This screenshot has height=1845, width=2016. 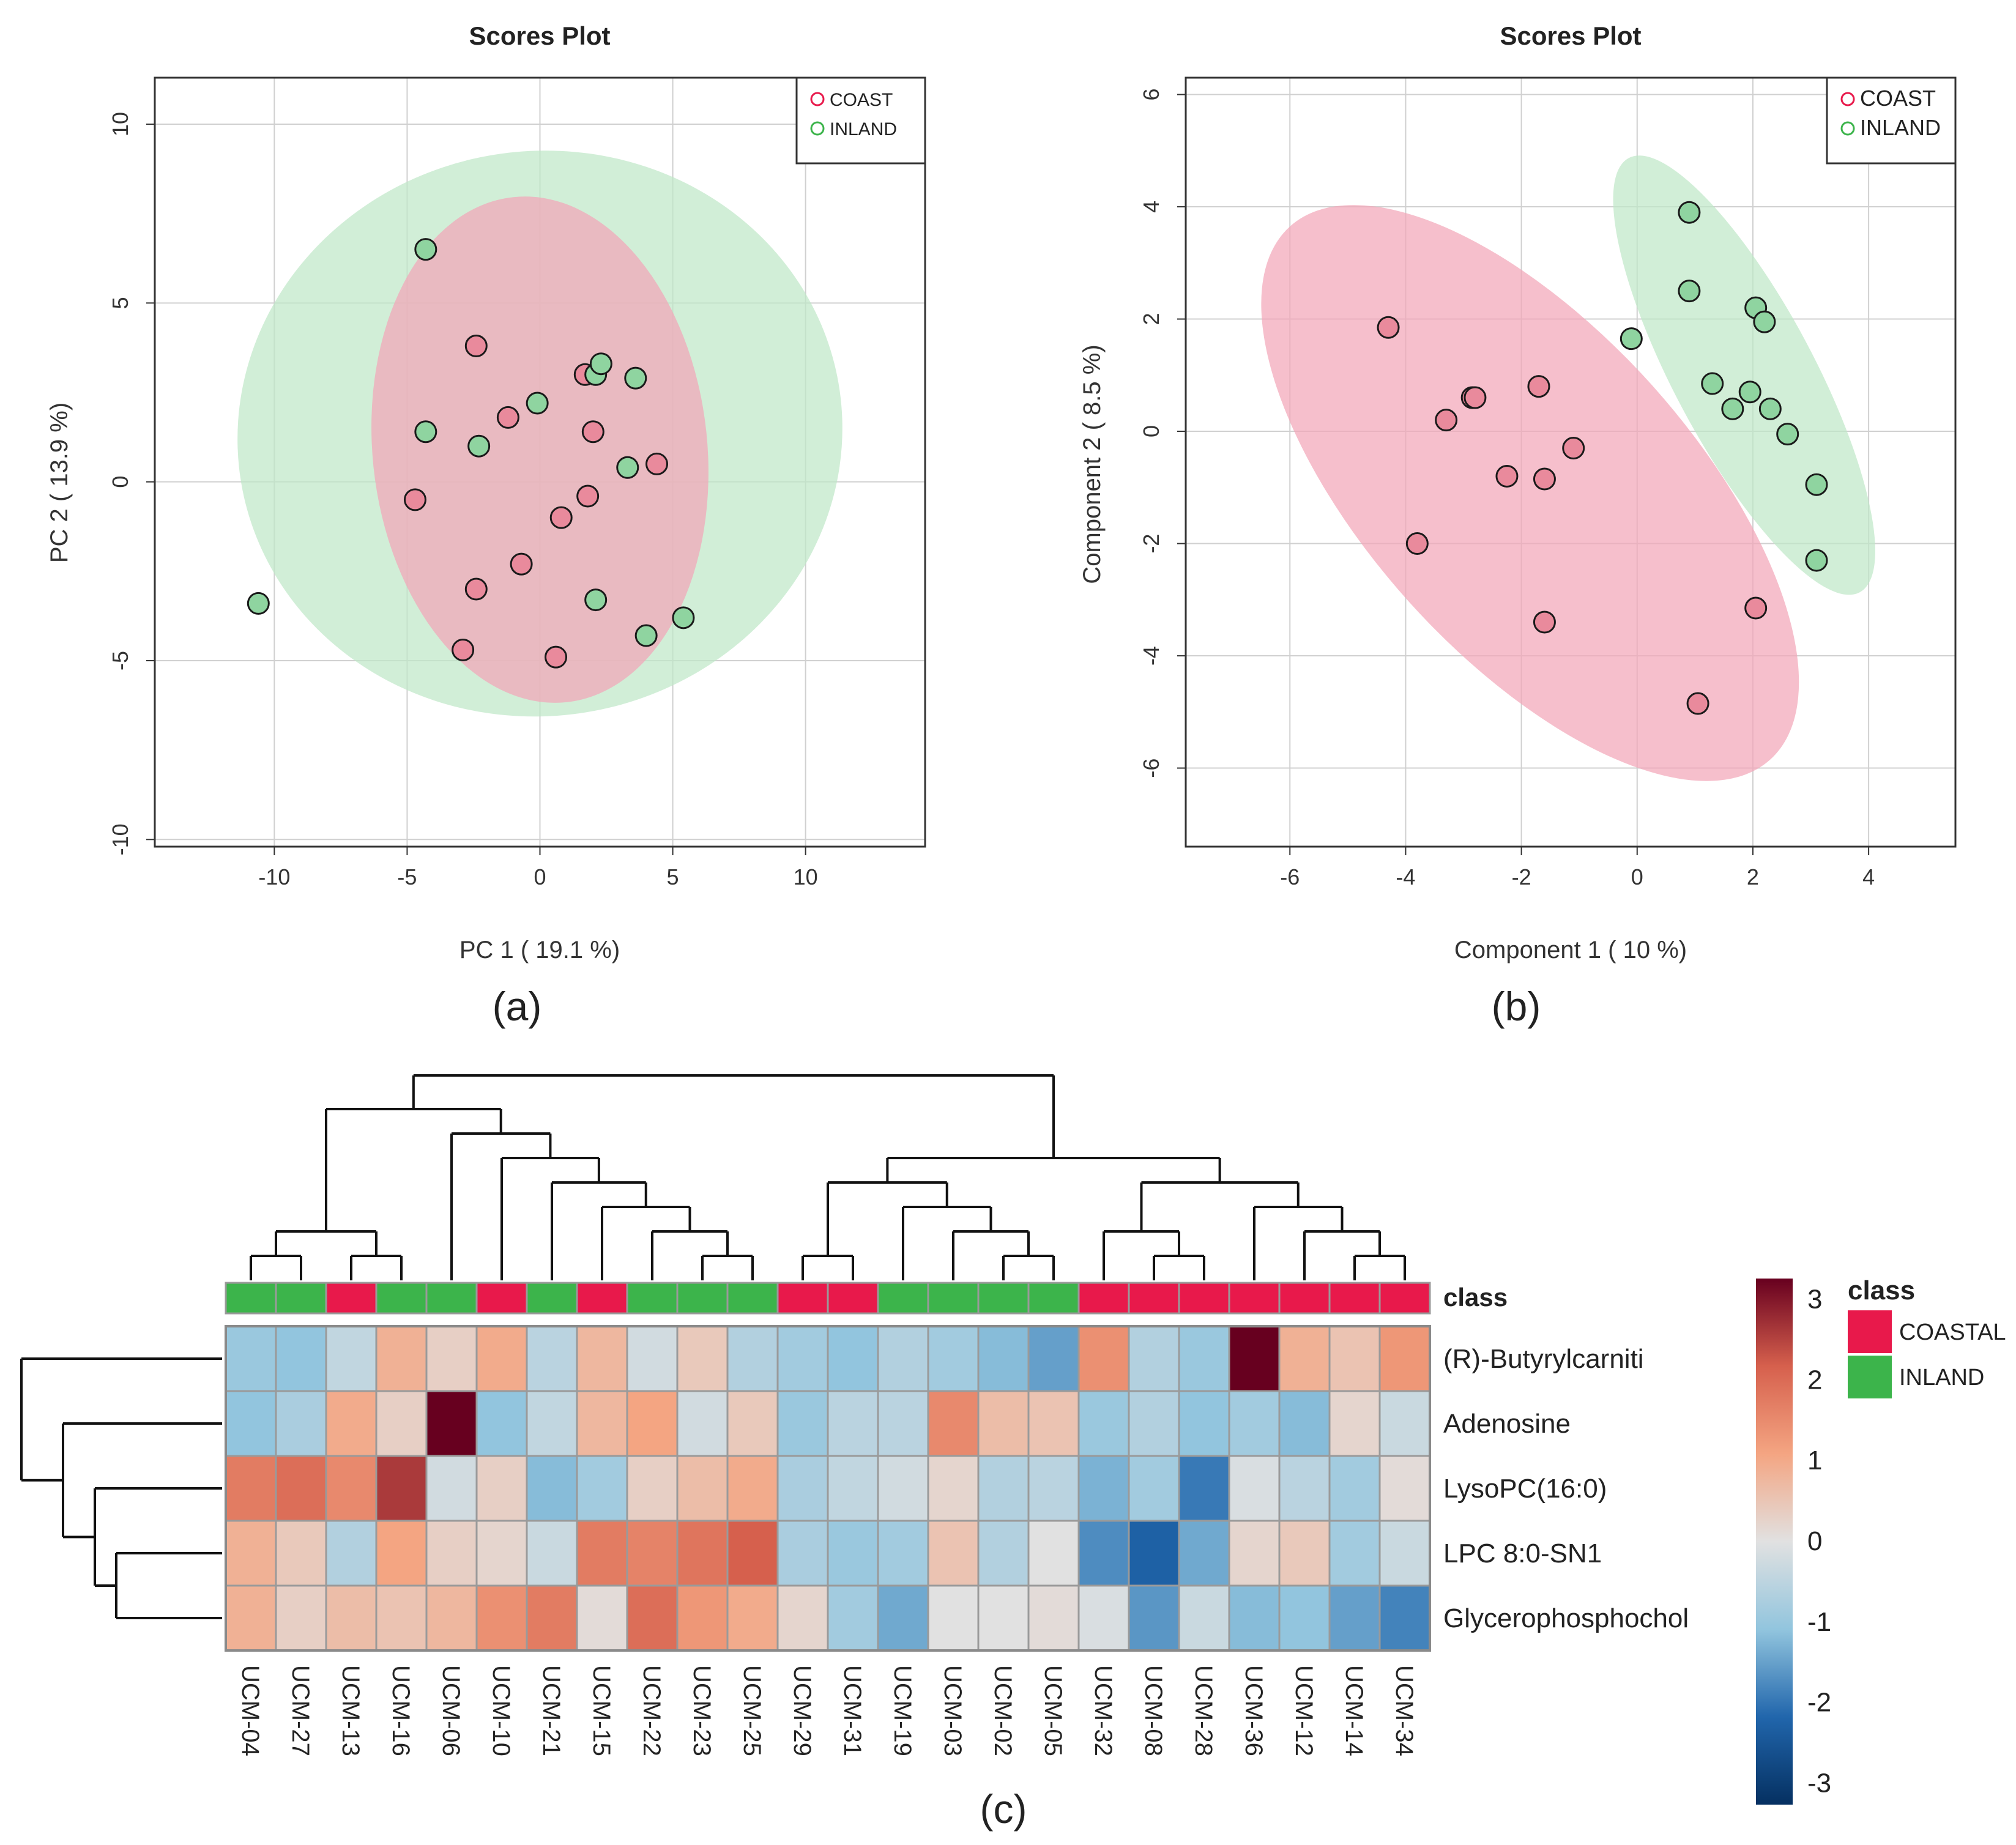 What do you see at coordinates (1103, 1710) in the screenshot?
I see `column-label: UCM-32` at bounding box center [1103, 1710].